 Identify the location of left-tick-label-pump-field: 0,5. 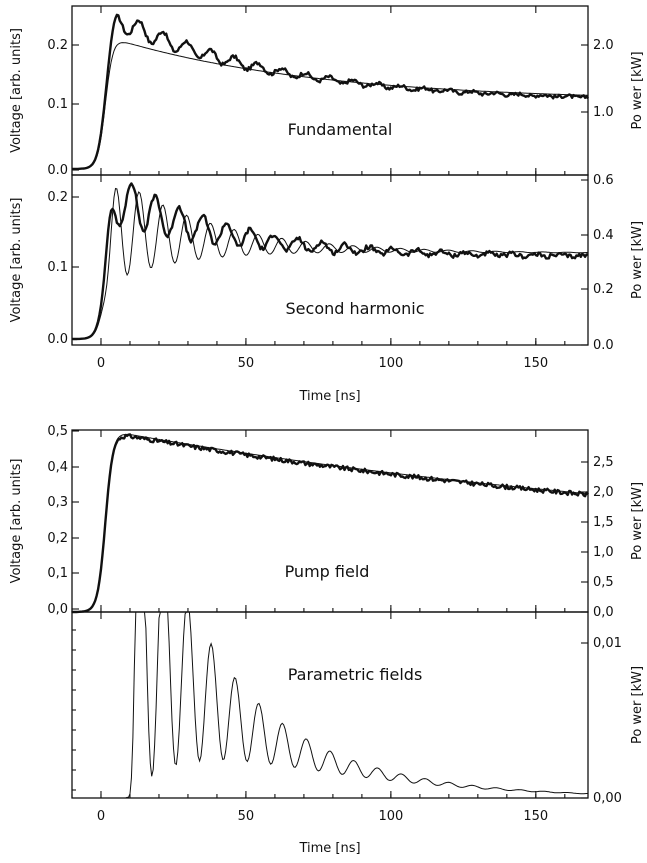
(57, 431).